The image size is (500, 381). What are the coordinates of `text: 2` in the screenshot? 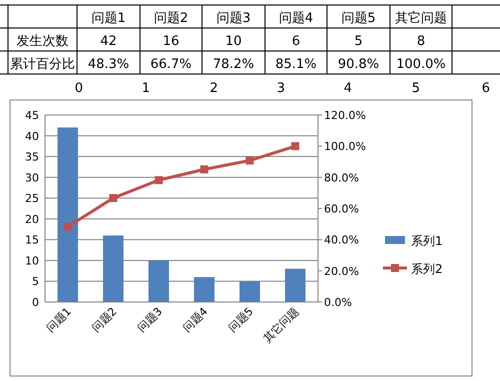 It's located at (214, 88).